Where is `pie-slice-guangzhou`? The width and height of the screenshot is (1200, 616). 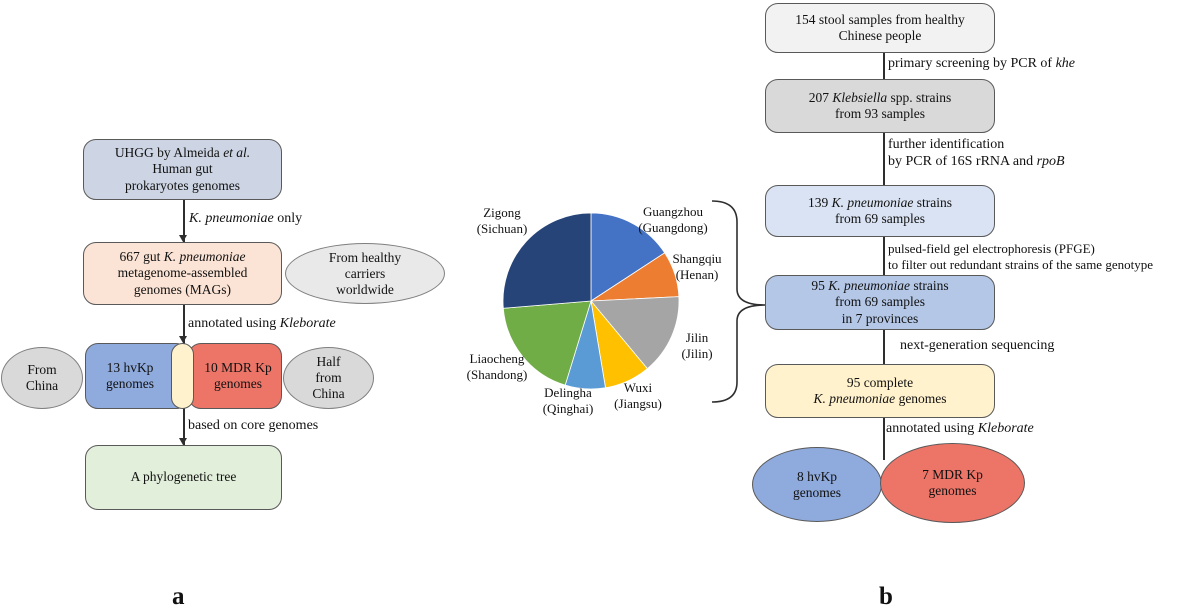
pie-slice-guangzhou is located at coordinates (628, 257).